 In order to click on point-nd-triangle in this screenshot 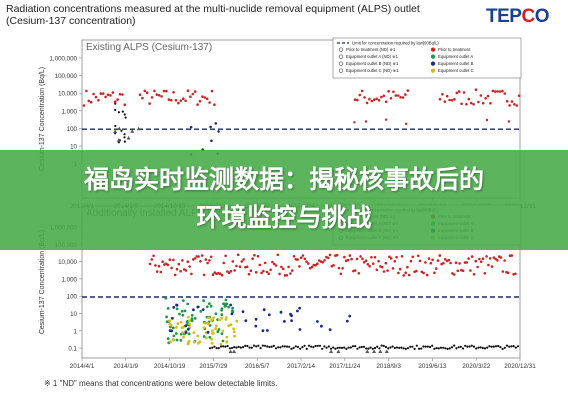, I will do `click(386, 351)`.